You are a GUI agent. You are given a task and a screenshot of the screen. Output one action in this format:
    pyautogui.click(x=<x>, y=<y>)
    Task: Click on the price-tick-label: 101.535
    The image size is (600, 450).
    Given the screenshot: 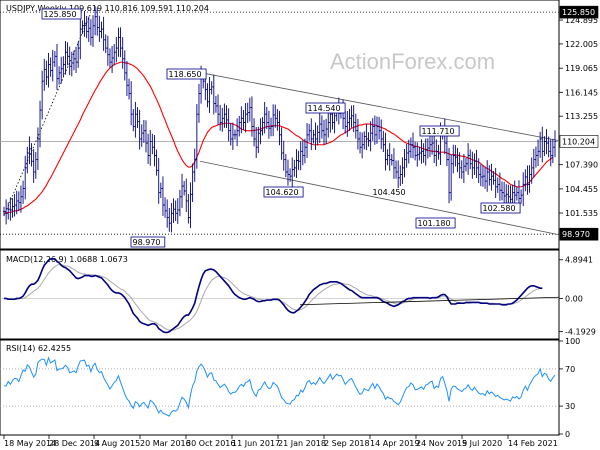 What is the action you would take?
    pyautogui.click(x=581, y=213)
    